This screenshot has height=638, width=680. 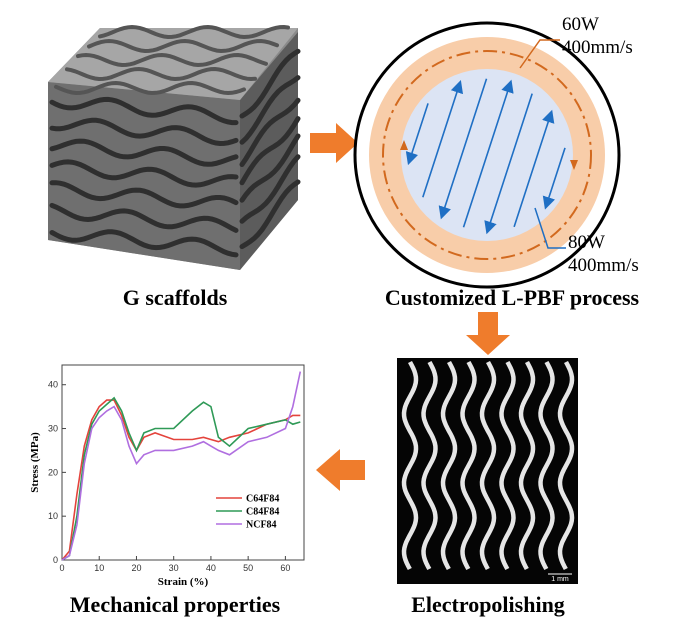 I want to click on x-tick-label: 0, so click(x=61, y=568).